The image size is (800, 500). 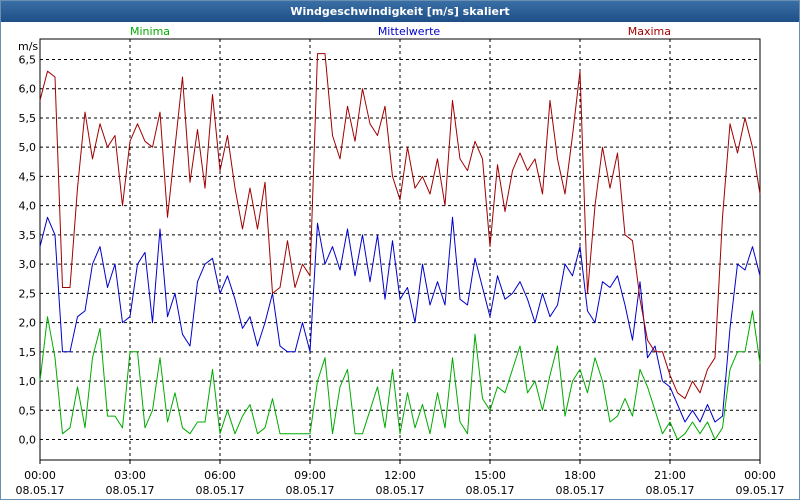 What do you see at coordinates (220, 475) in the screenshot?
I see `x-tick-time: 06:00` at bounding box center [220, 475].